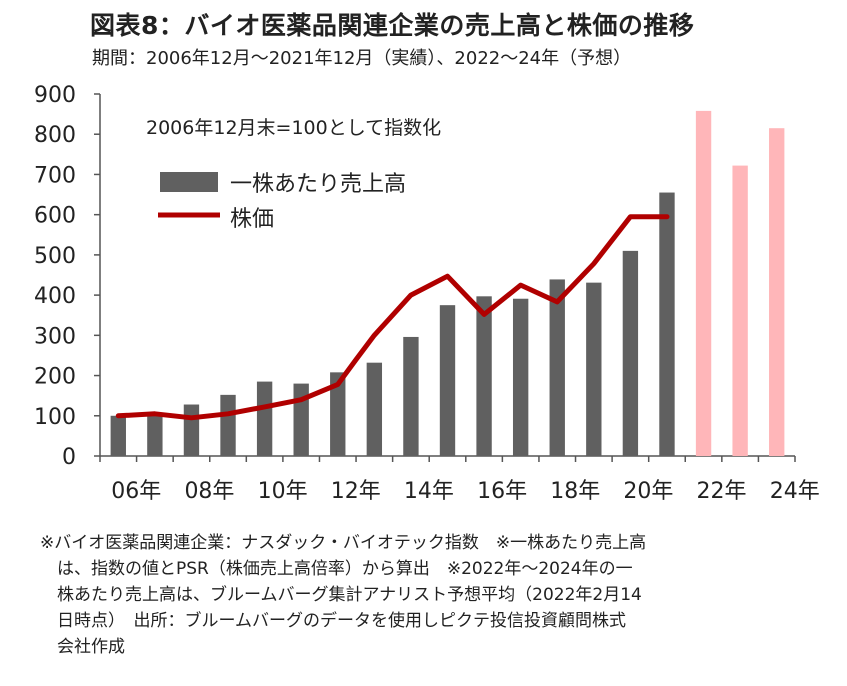 The image size is (847, 686). I want to click on x-tick-label: 10年, so click(283, 491).